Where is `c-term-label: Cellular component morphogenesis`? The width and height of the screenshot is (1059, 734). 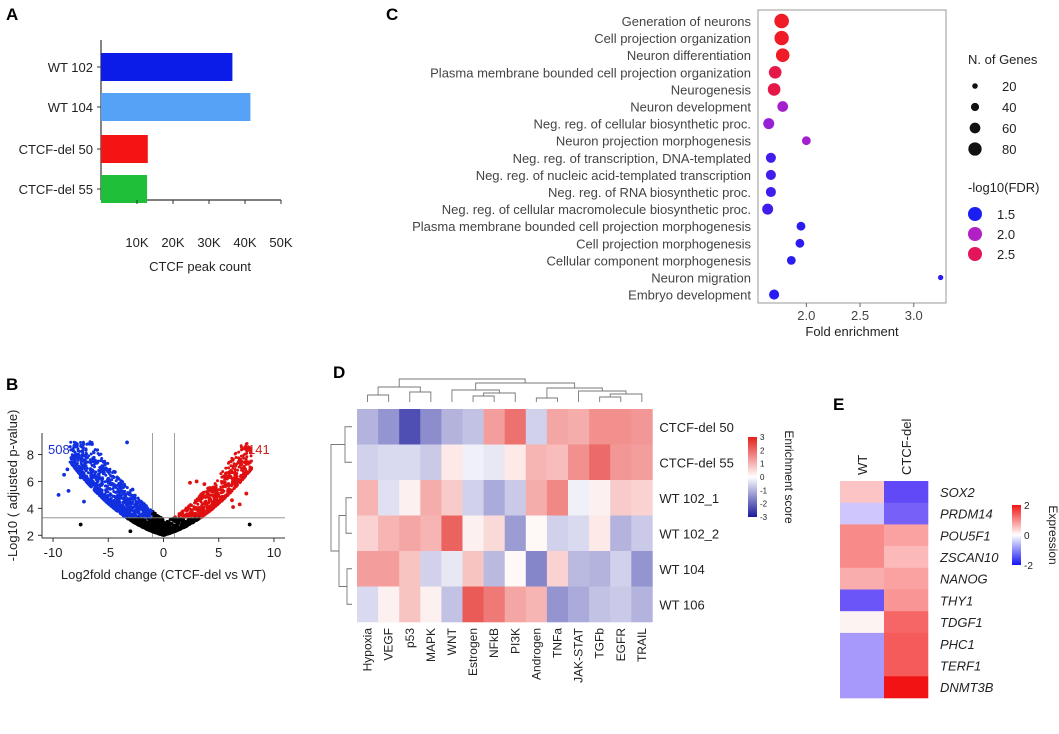 c-term-label: Cellular component morphogenesis is located at coordinates (648, 260).